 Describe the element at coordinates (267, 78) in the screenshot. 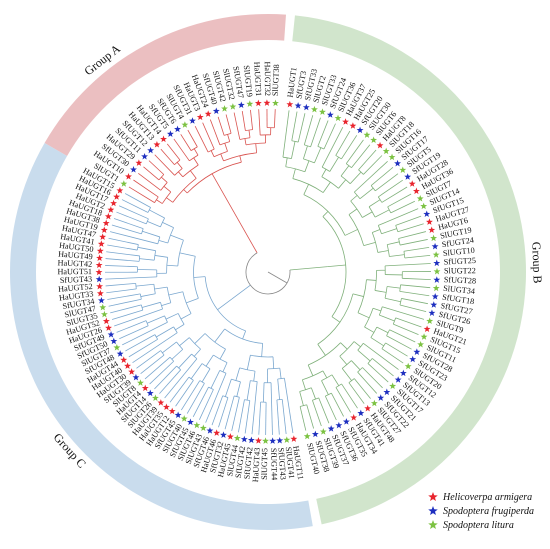

I see `leaf-label: HaUGT32` at that location.